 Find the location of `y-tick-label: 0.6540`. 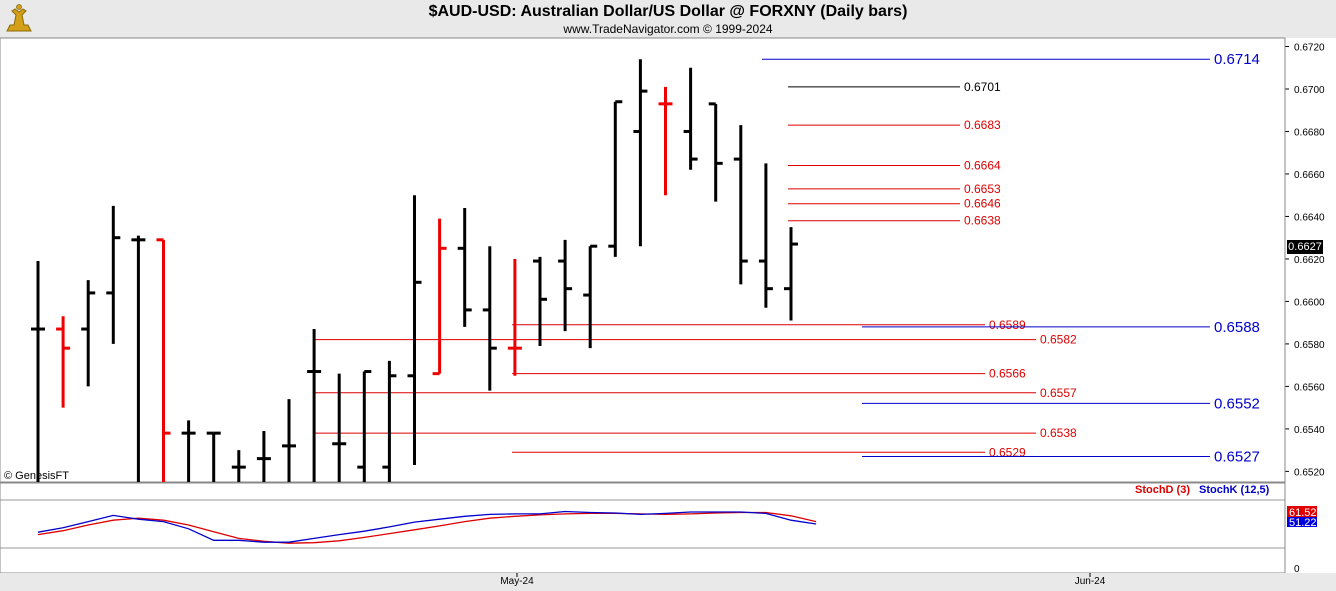

y-tick-label: 0.6540 is located at coordinates (1309, 430).